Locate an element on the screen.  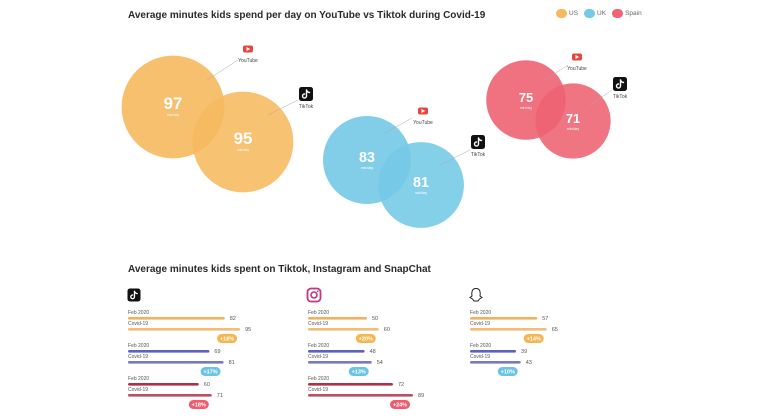
change-badge-text-us: +14% is located at coordinates (534, 340).